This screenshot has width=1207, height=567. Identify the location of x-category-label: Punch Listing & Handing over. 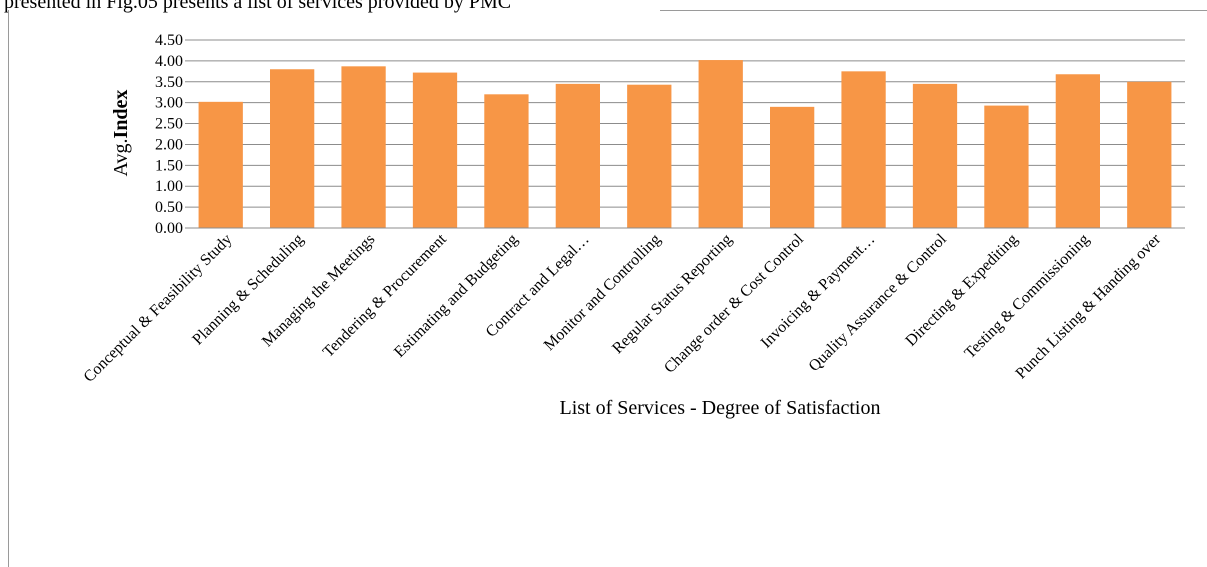
(1089, 306).